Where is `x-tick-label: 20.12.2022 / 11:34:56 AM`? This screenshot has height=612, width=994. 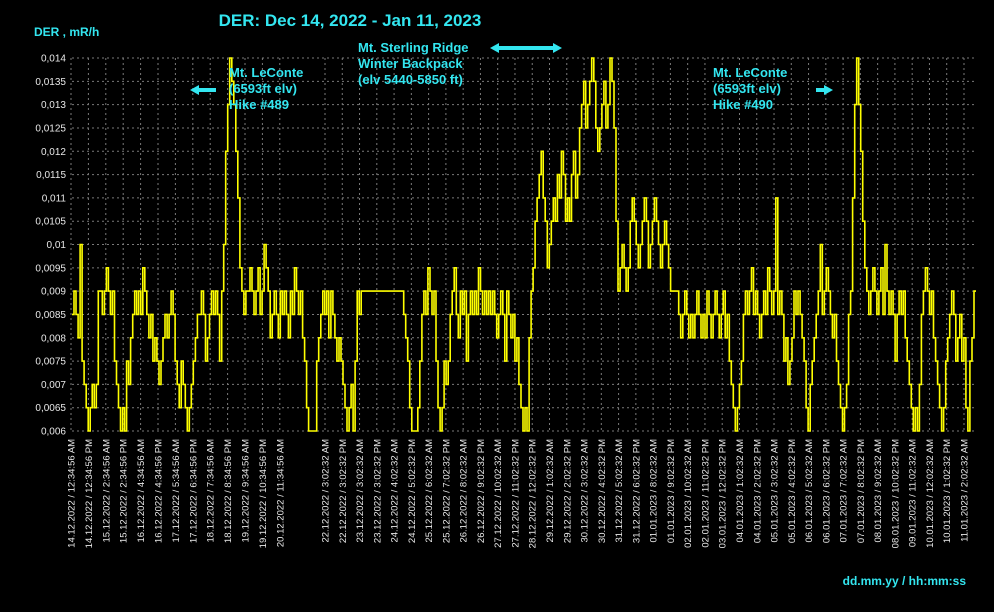 x-tick-label: 20.12.2022 / 11:34:56 AM is located at coordinates (280, 493).